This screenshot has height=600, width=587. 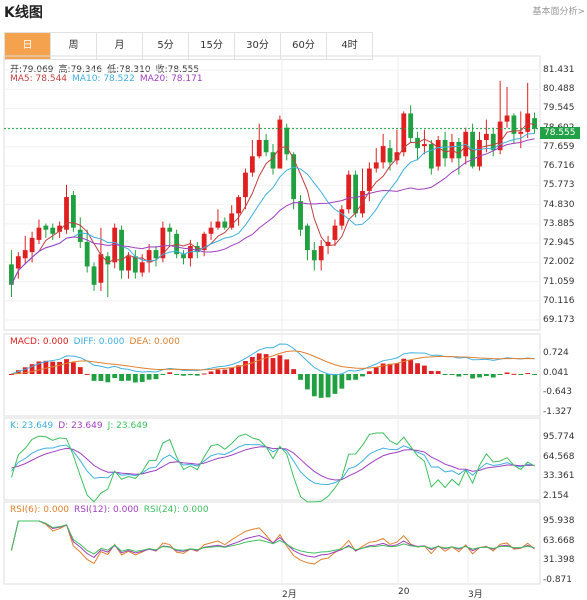 What do you see at coordinates (559, 456) in the screenshot?
I see `y-label-kdj-1: 64.568` at bounding box center [559, 456].